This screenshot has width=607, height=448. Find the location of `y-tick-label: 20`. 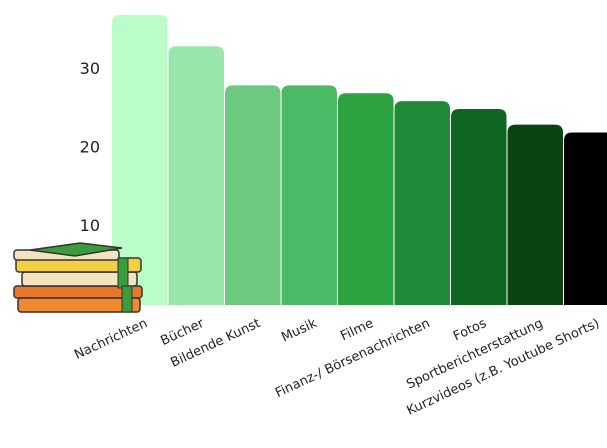

y-tick-label: 20 is located at coordinates (90, 147).